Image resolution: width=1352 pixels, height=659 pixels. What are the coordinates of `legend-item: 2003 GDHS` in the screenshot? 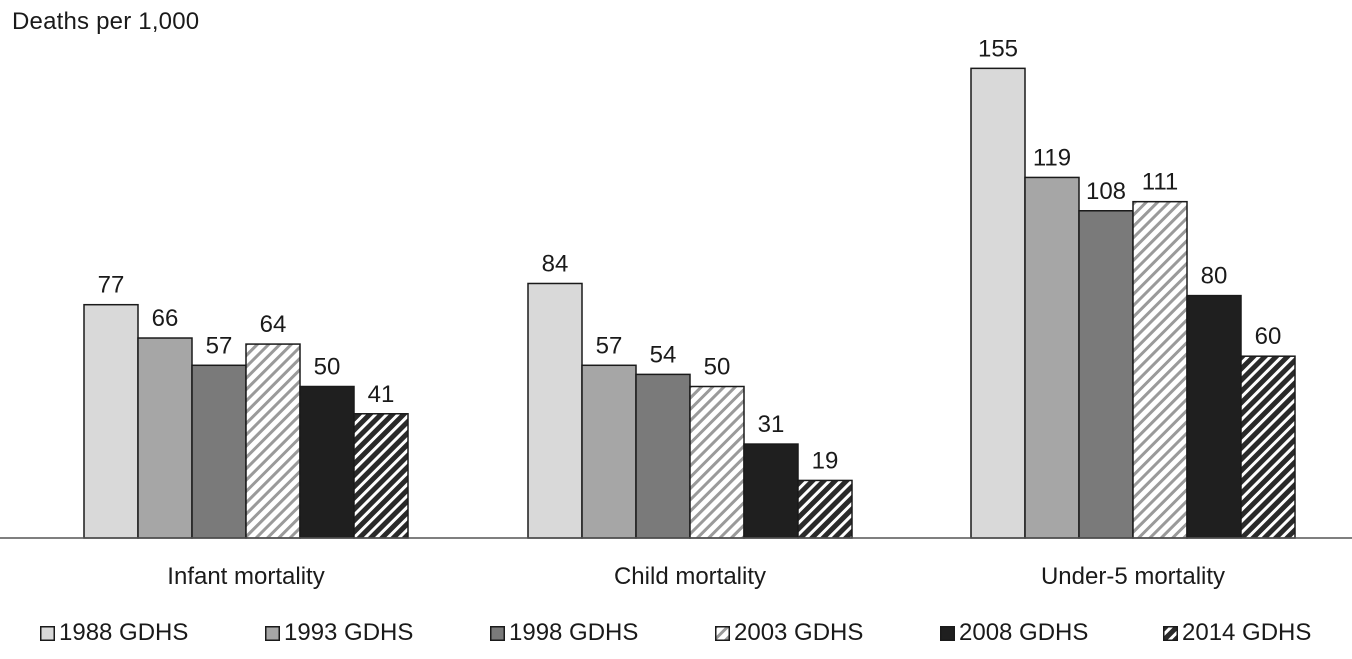 It's located at (789, 633).